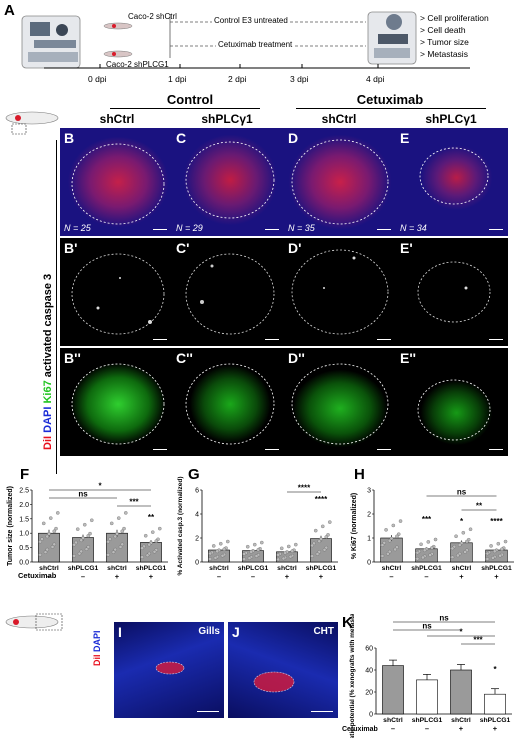  What do you see at coordinates (24, 491) in the screenshot?
I see `y-tick-label: 2.5` at bounding box center [24, 491].